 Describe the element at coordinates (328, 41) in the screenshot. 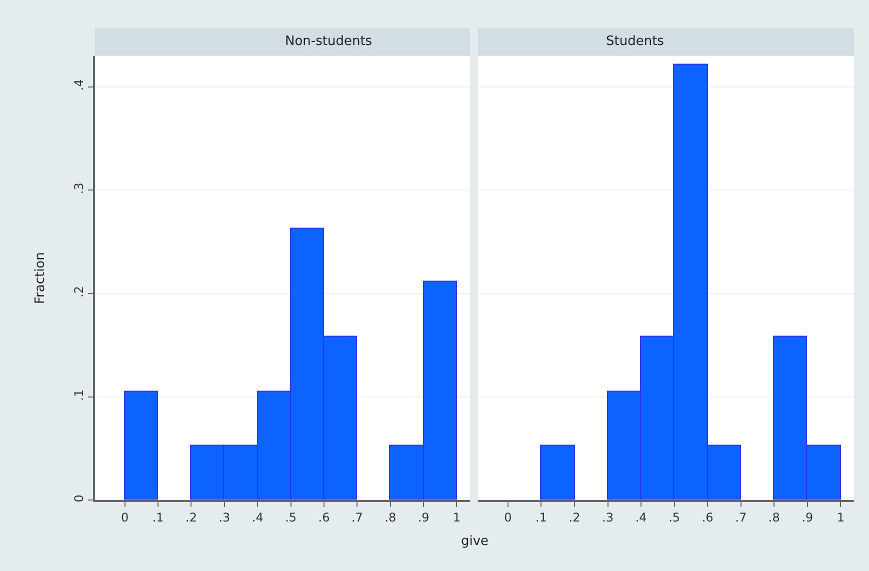

I see `chart-title: Non-students` at that location.